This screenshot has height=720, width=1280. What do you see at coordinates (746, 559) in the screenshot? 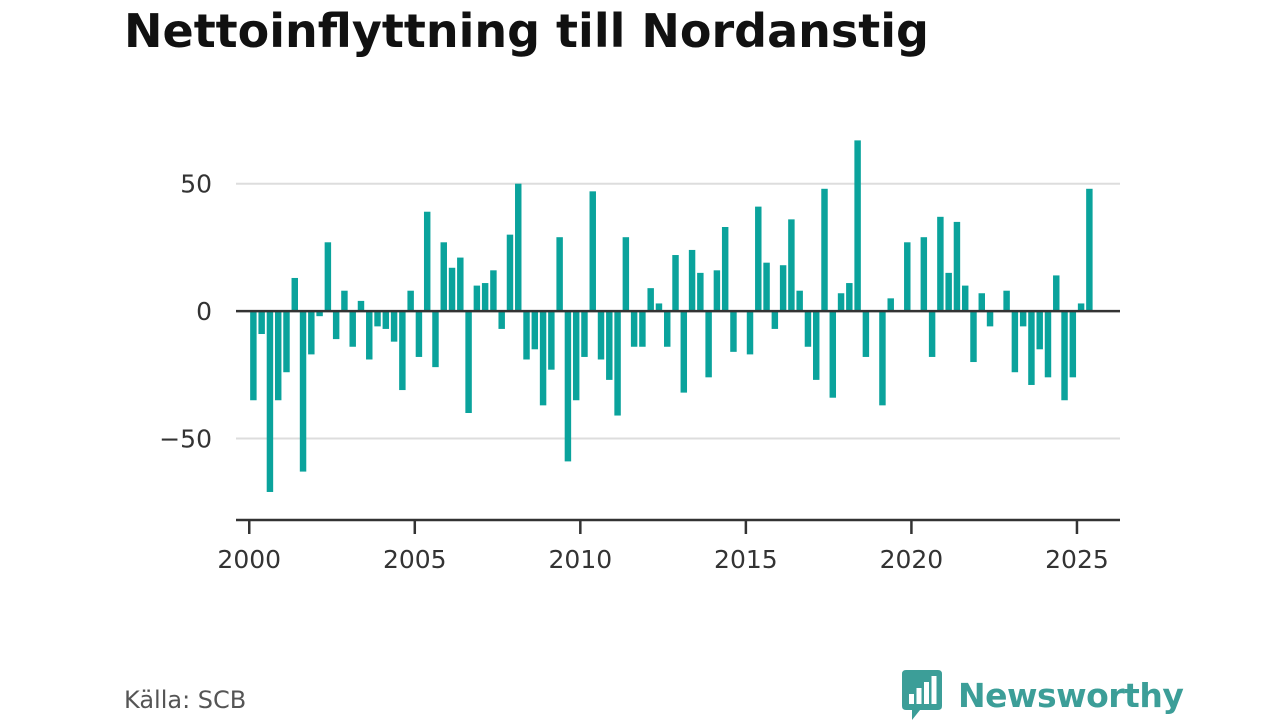
I see `x-tick-label: 2015` at bounding box center [746, 559].